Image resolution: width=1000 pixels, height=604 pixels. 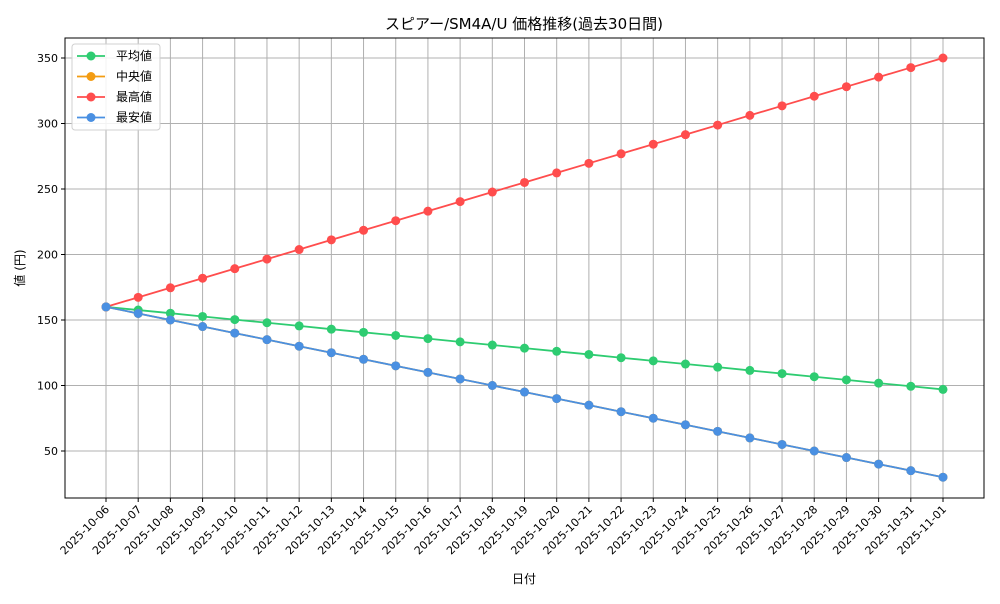 I want to click on y-axis-ticks: 50 100 150 200 250 300 350, so click(x=51, y=255).